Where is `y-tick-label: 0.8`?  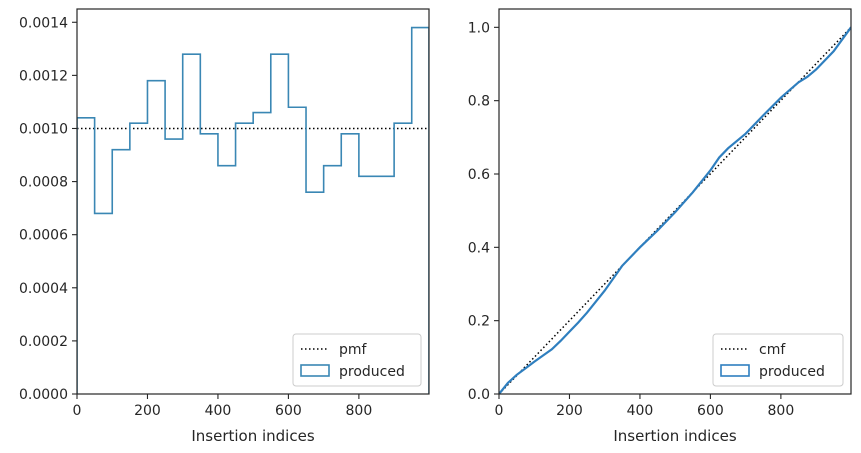 y-tick-label: 0.8 is located at coordinates (479, 102).